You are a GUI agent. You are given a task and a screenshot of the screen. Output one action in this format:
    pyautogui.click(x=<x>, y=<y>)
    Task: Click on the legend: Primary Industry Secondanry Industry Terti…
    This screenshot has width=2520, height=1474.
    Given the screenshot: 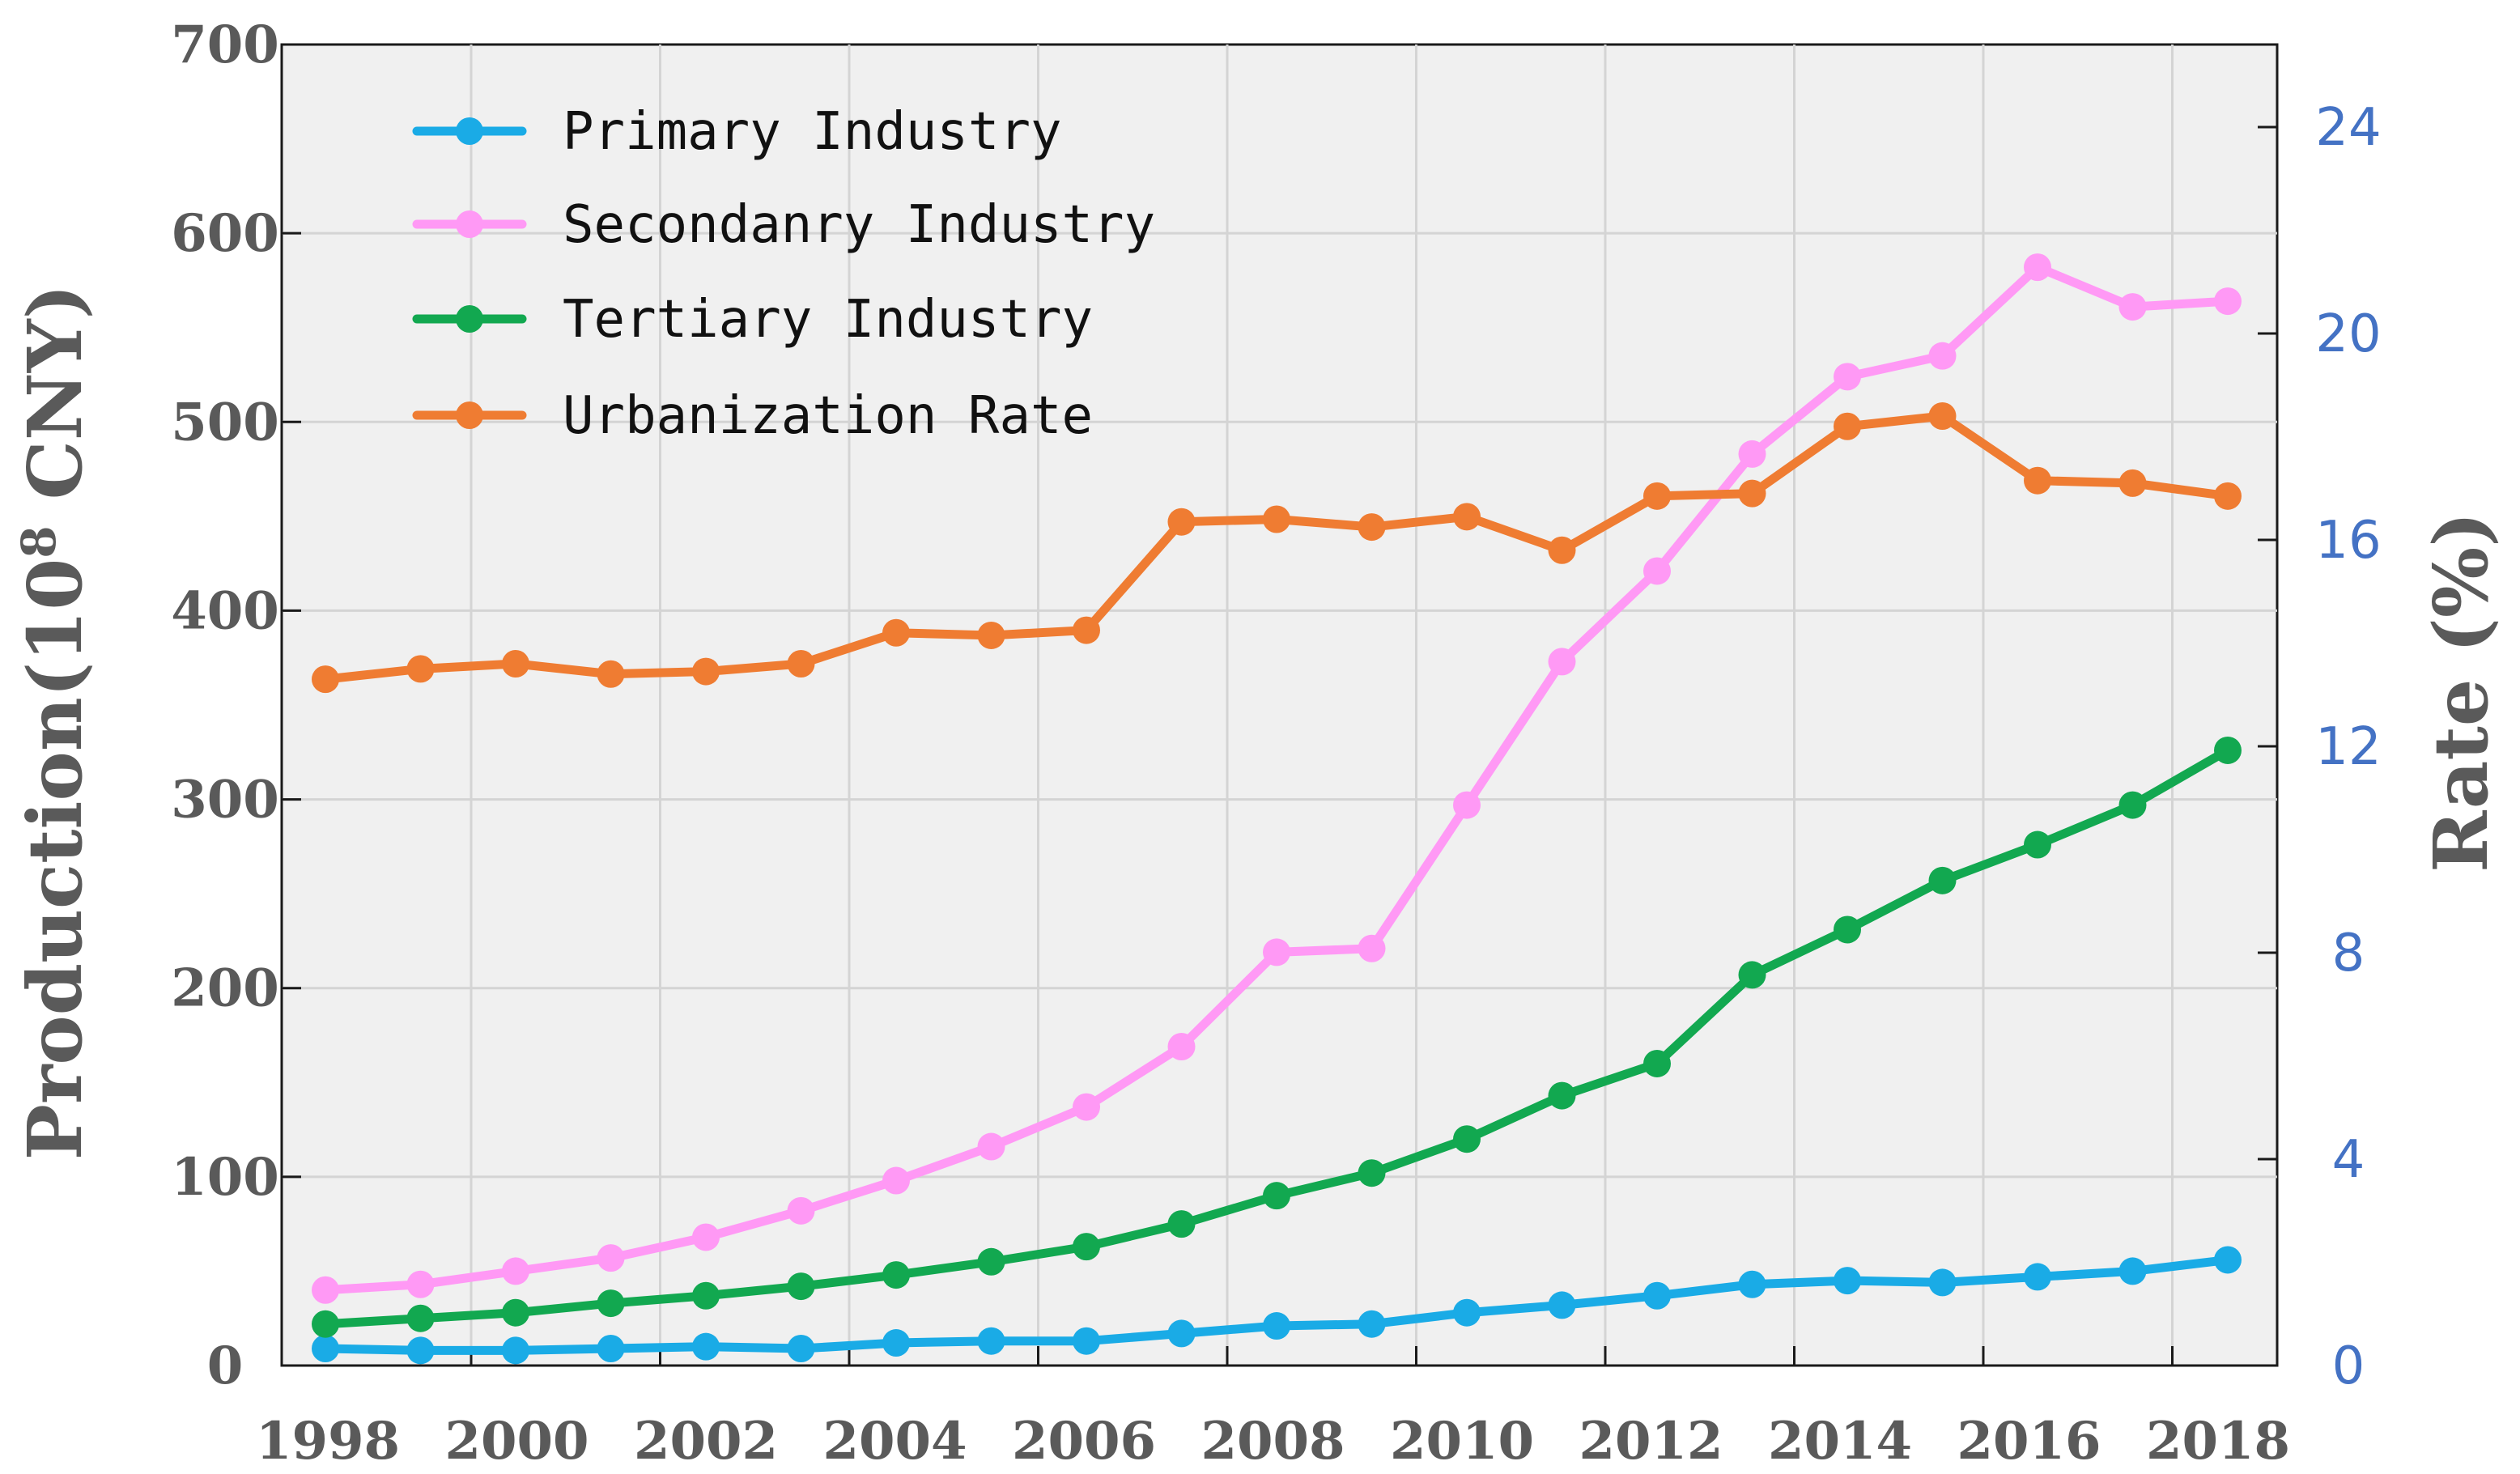 What is the action you would take?
    pyautogui.click(x=783, y=274)
    